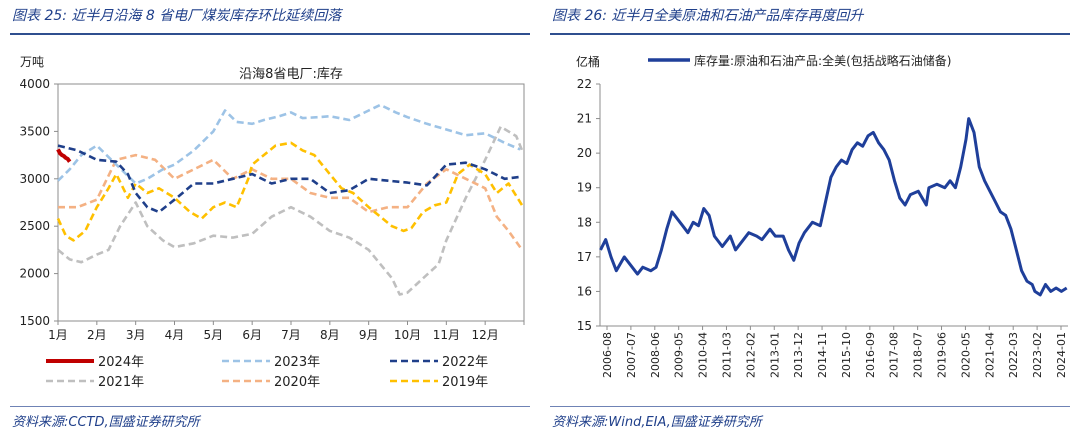 The width and height of the screenshot is (1080, 436). Describe the element at coordinates (465, 382) in the screenshot. I see `legend-label: 2019年` at that location.